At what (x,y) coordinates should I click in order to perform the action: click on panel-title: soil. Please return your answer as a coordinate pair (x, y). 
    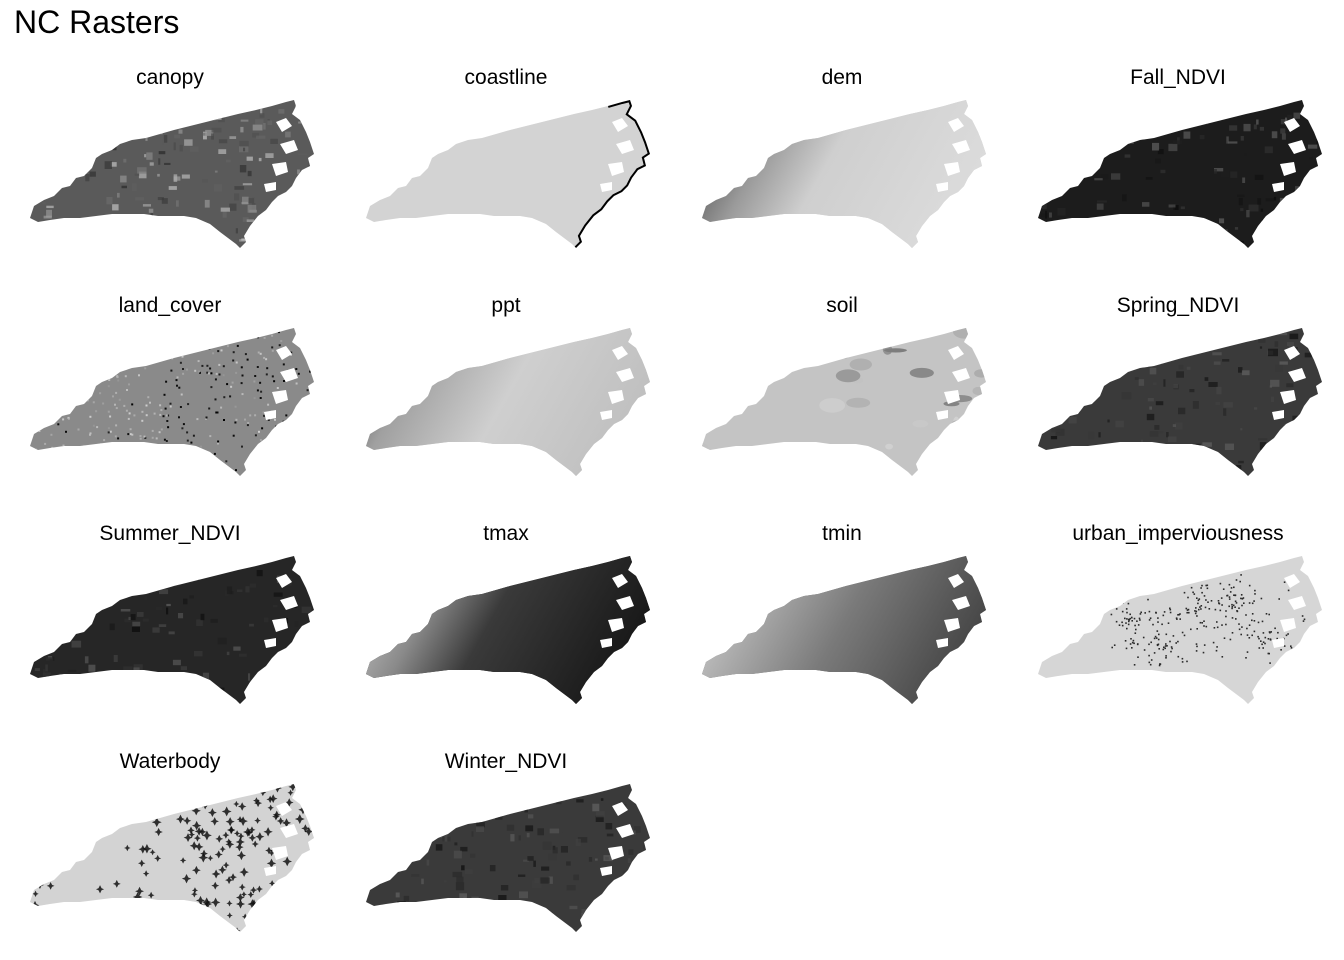
    Looking at the image, I should click on (842, 305).